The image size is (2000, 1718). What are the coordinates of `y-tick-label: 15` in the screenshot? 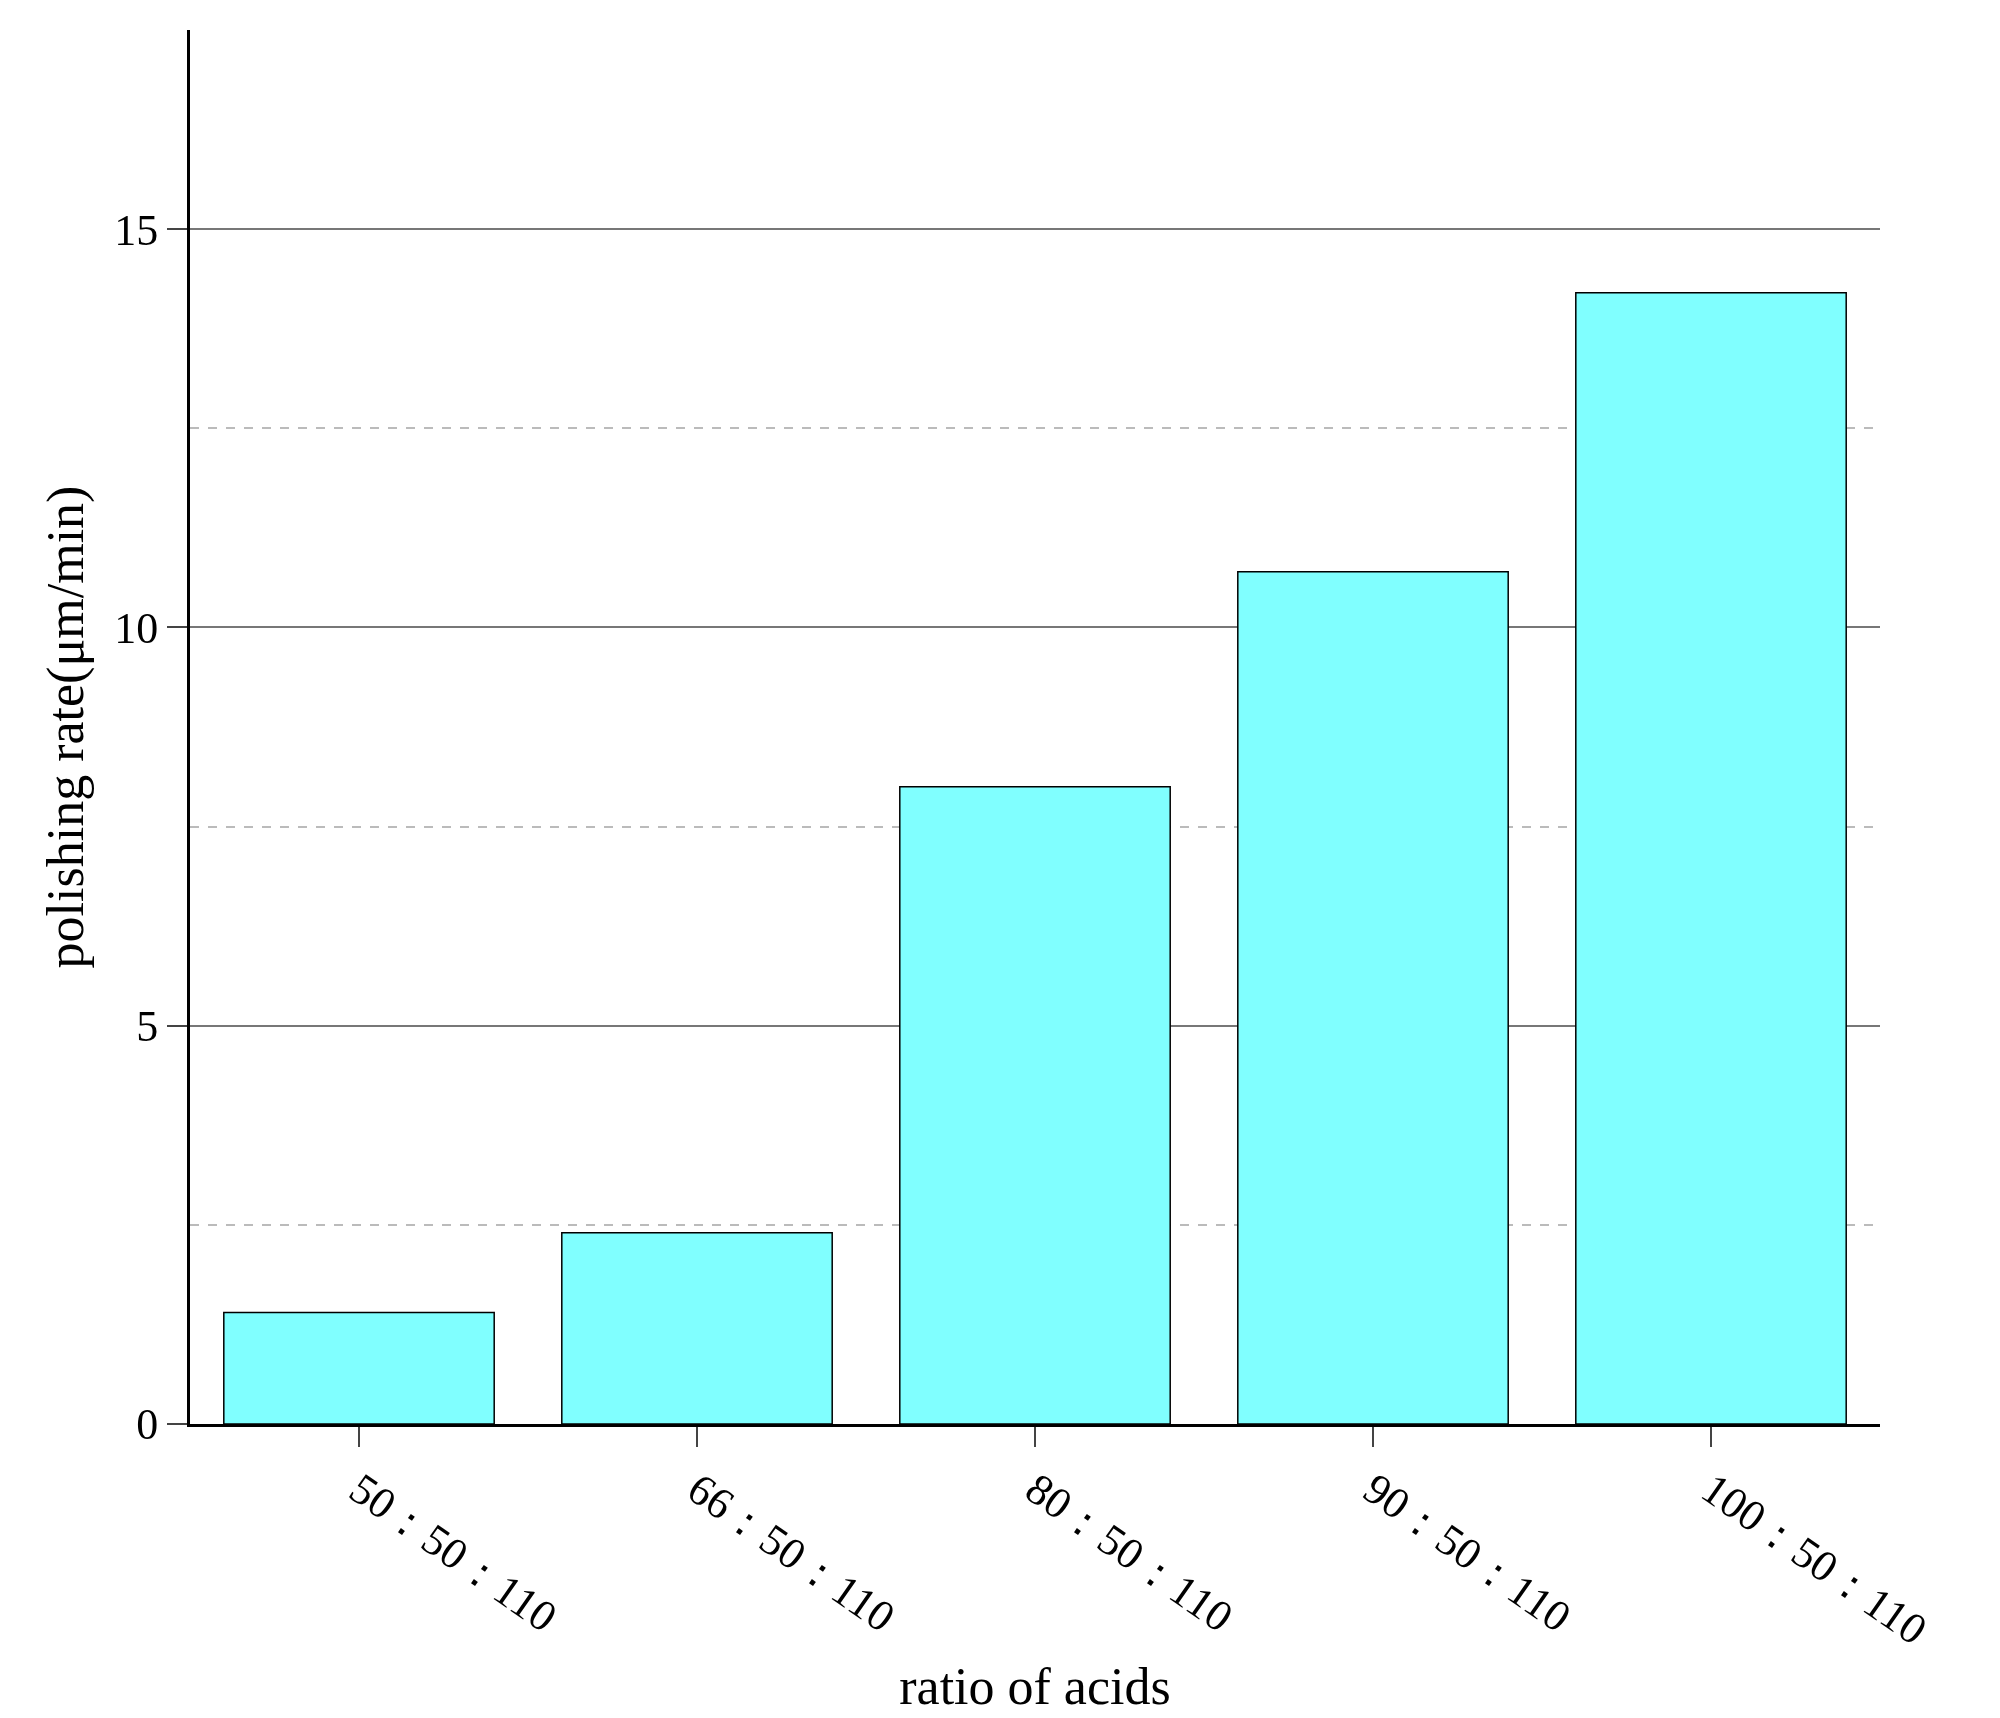 It's located at (136, 230).